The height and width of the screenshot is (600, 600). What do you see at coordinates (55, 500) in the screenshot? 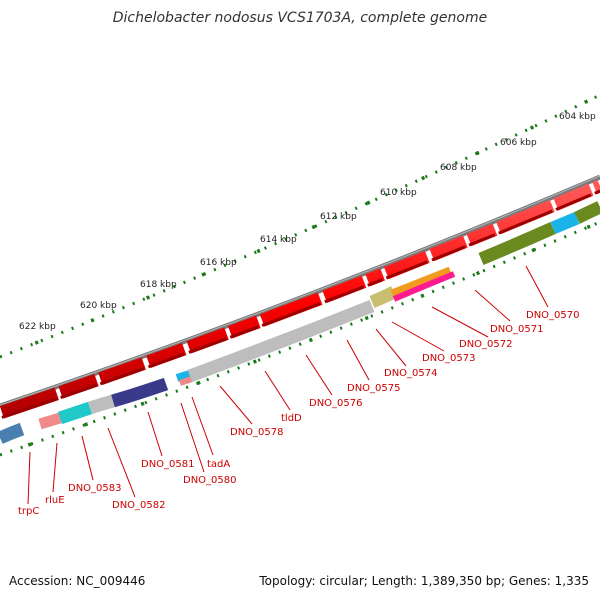
I see `gene-label: rluE` at bounding box center [55, 500].